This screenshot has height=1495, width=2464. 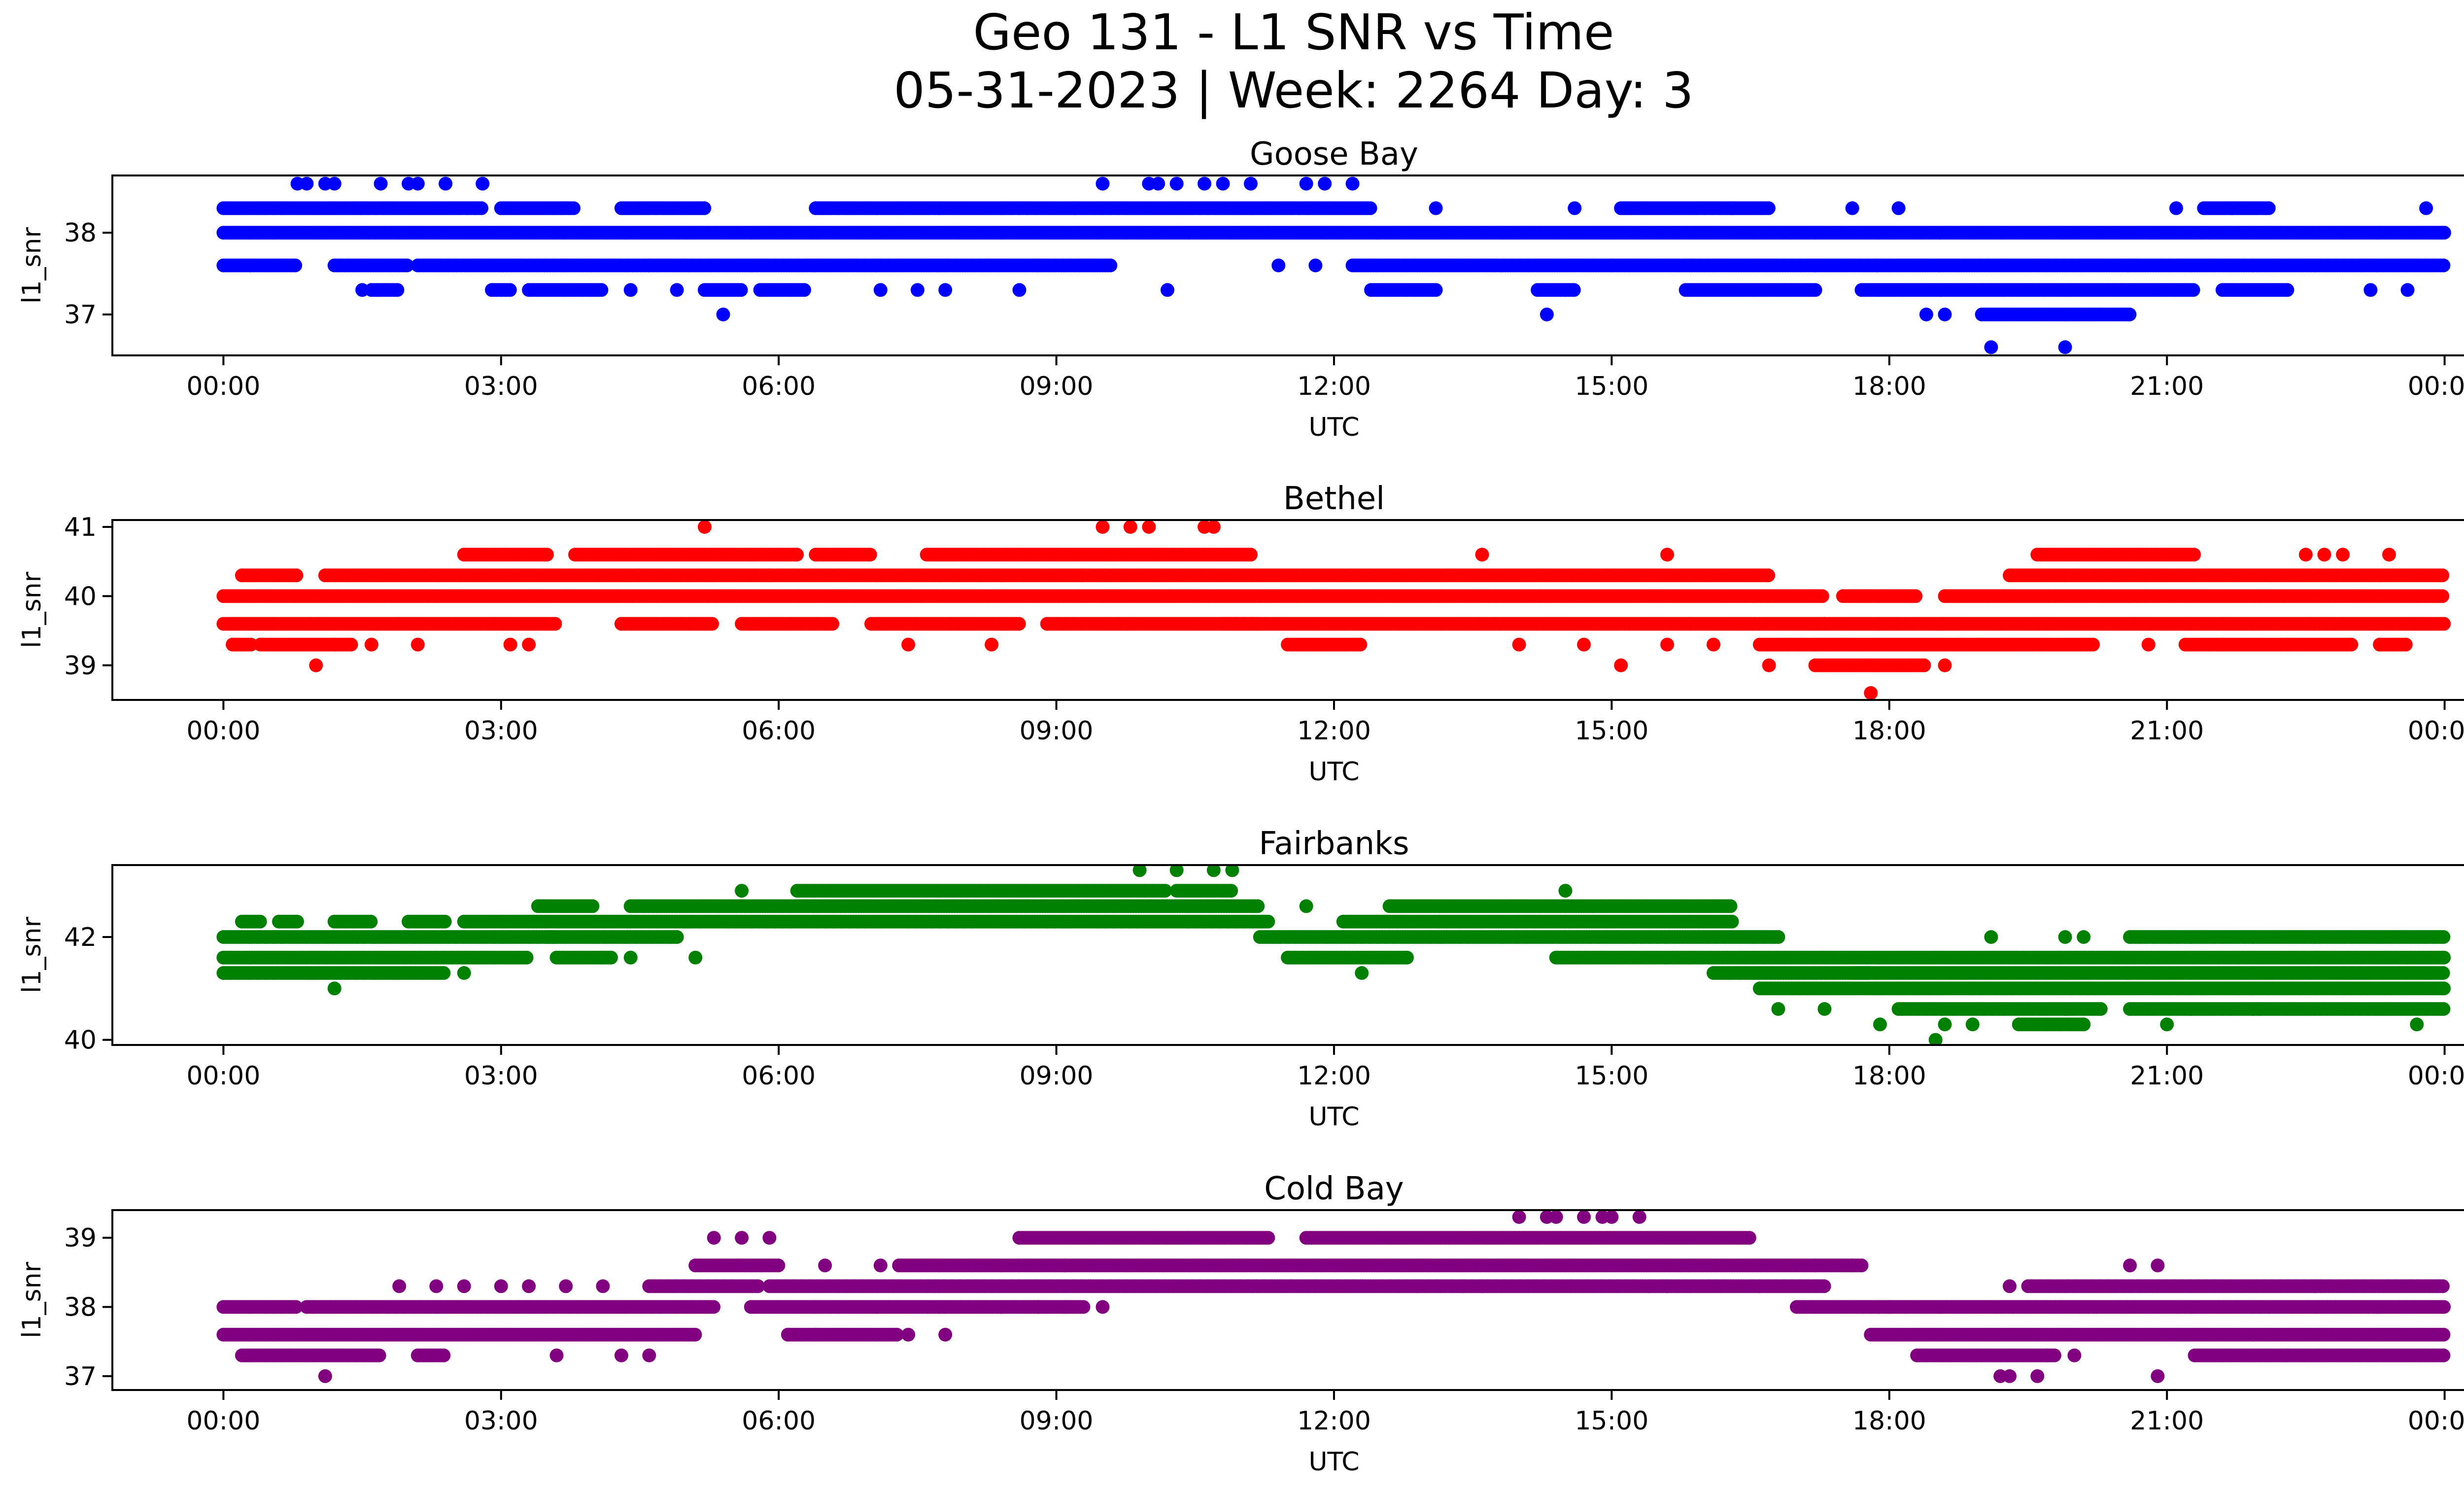 What do you see at coordinates (1889, 386) in the screenshot?
I see `x-tick-label: 18:00` at bounding box center [1889, 386].